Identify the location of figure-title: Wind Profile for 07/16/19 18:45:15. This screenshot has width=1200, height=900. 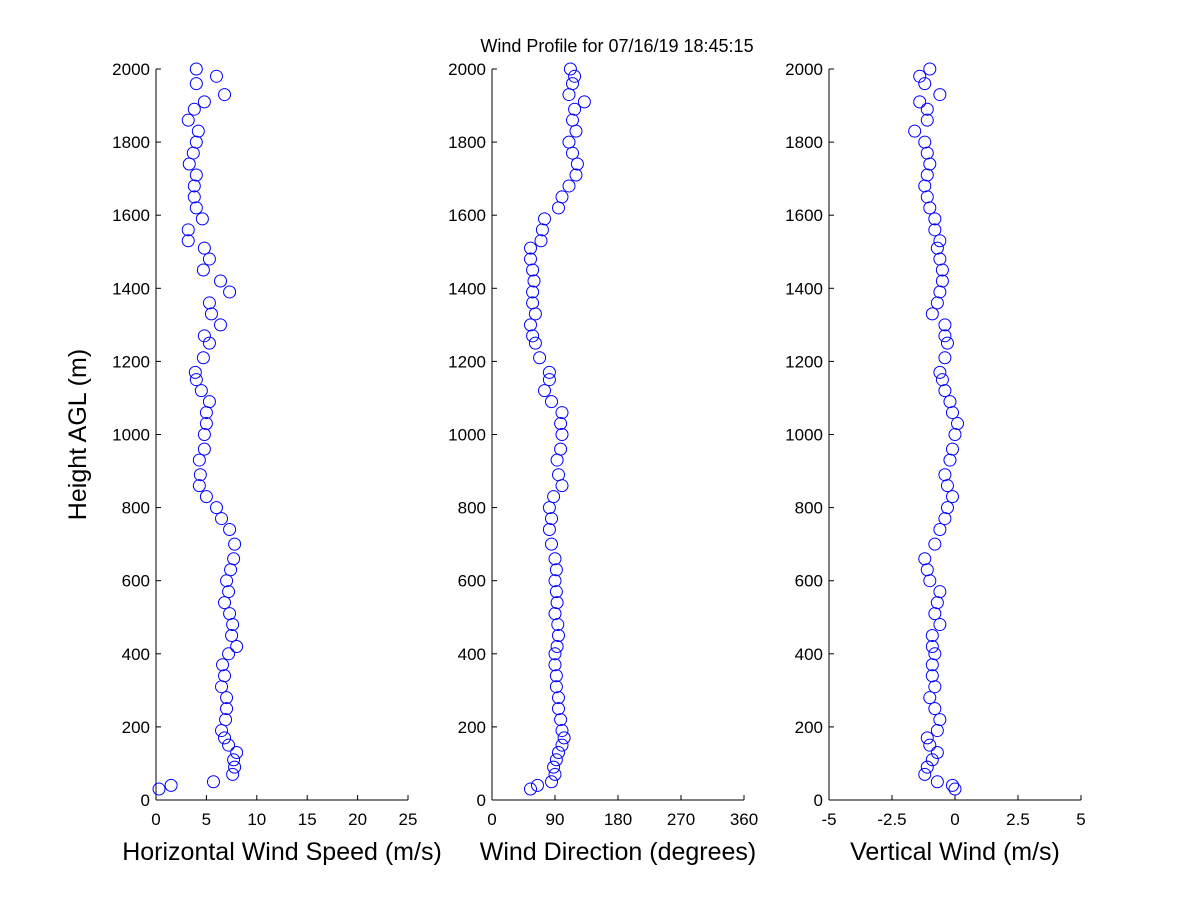
(616, 46).